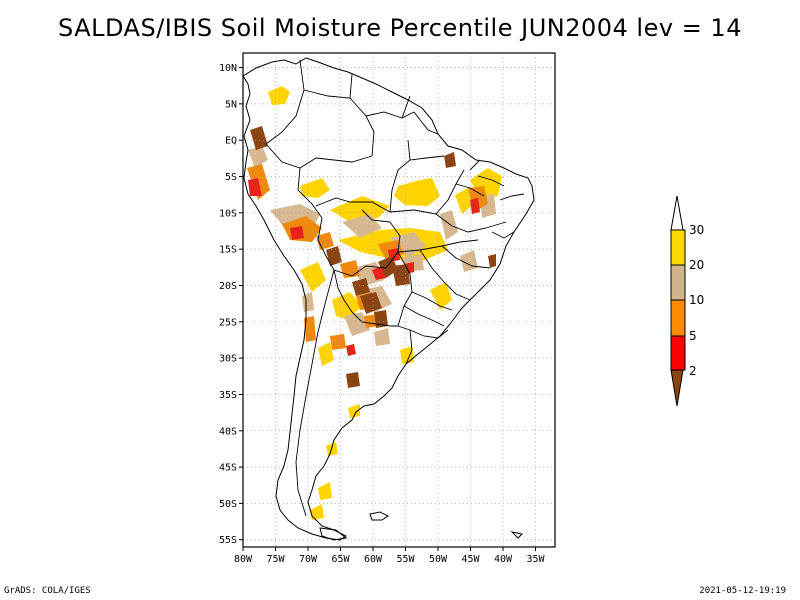 The image size is (800, 600). I want to click on lat-tick-label: 35S, so click(228, 395).